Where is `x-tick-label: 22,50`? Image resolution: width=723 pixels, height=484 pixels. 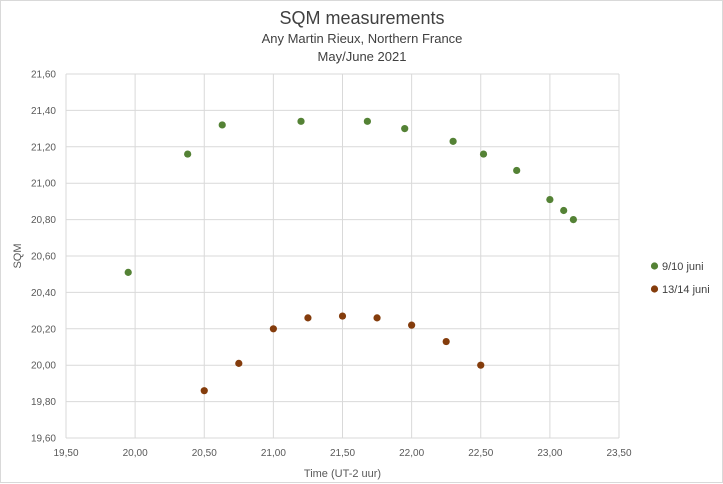
x-tick-label: 22,50 is located at coordinates (480, 453).